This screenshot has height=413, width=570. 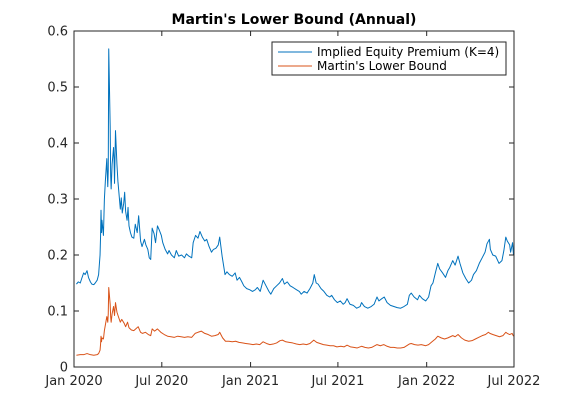 I want to click on x-tick-label: Jul 2020, so click(x=161, y=381).